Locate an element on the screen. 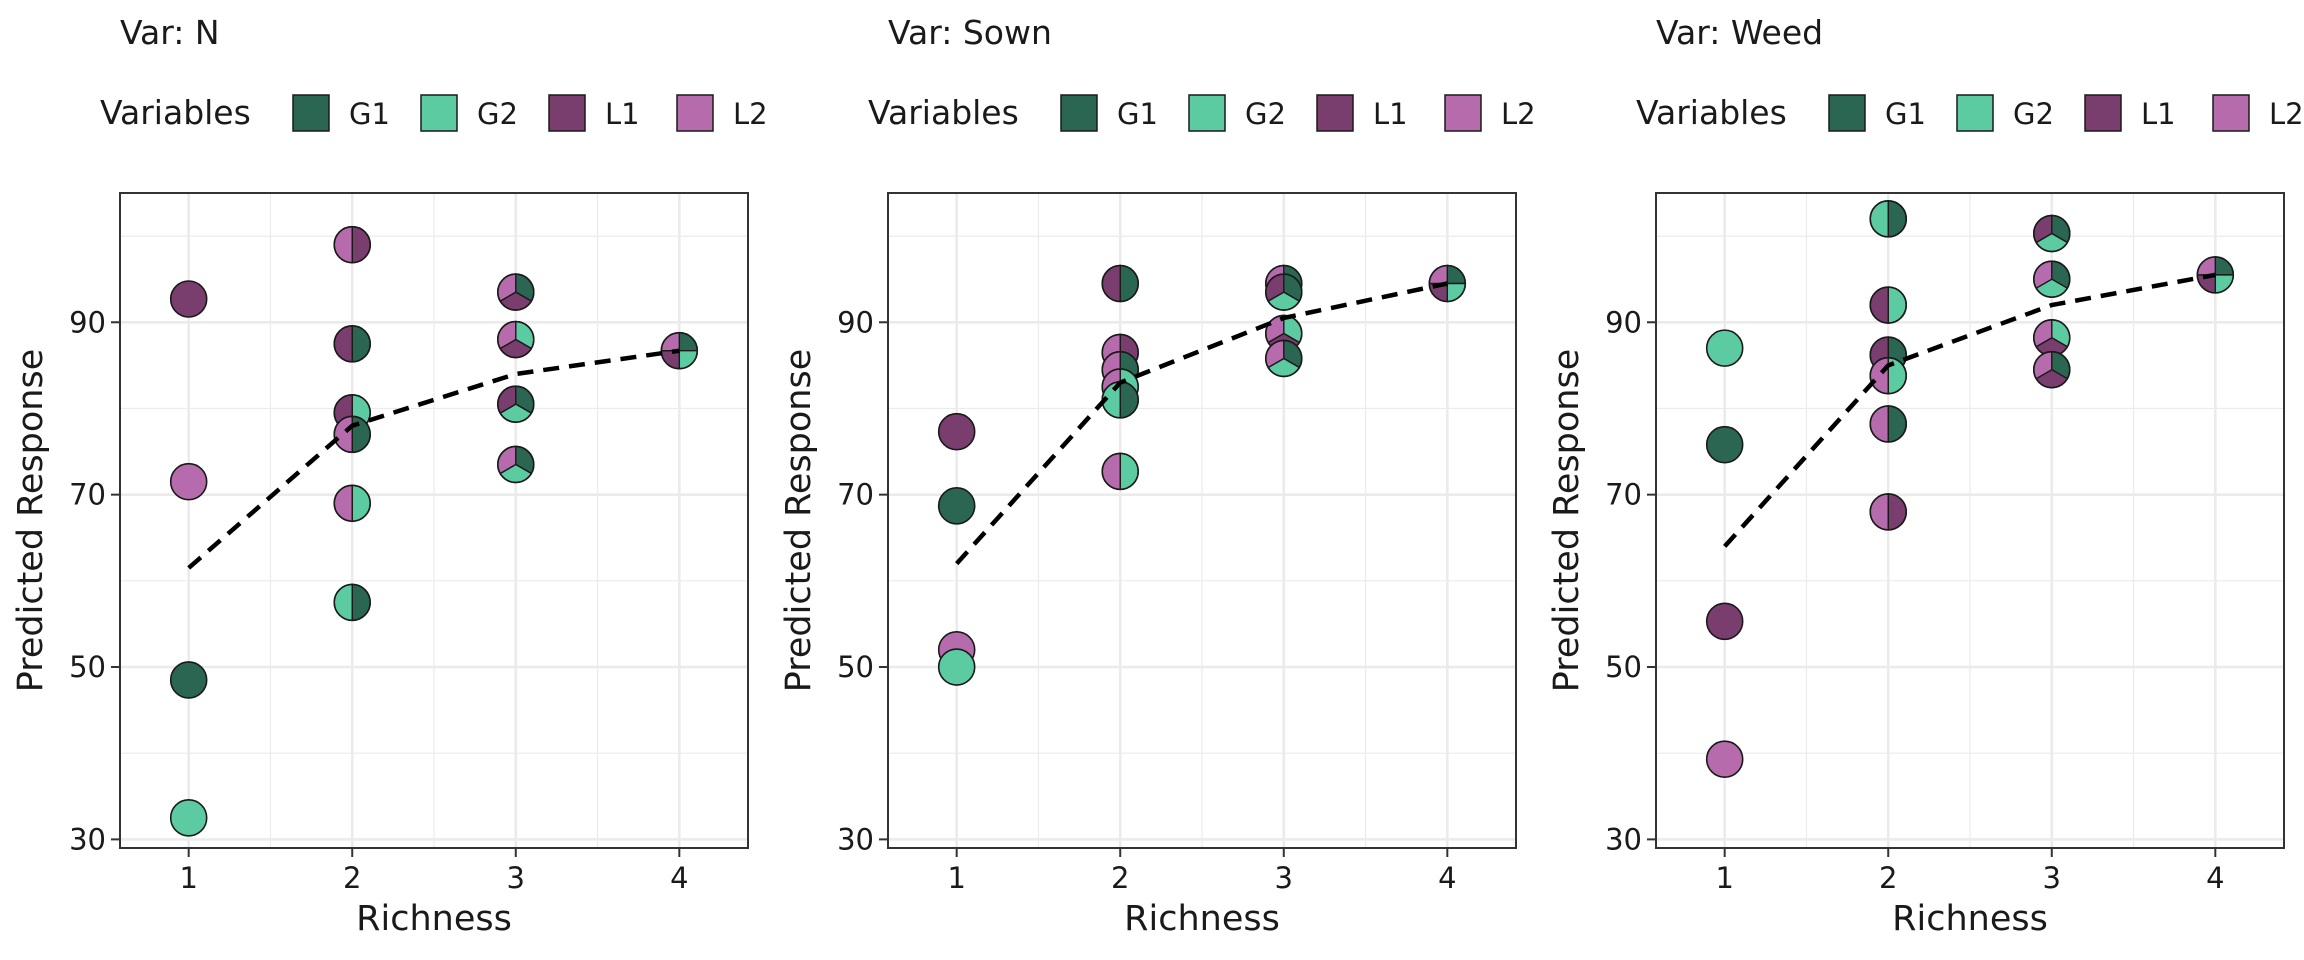 This screenshot has height=960, width=2304. facet-title: Var: Weed is located at coordinates (1739, 32).